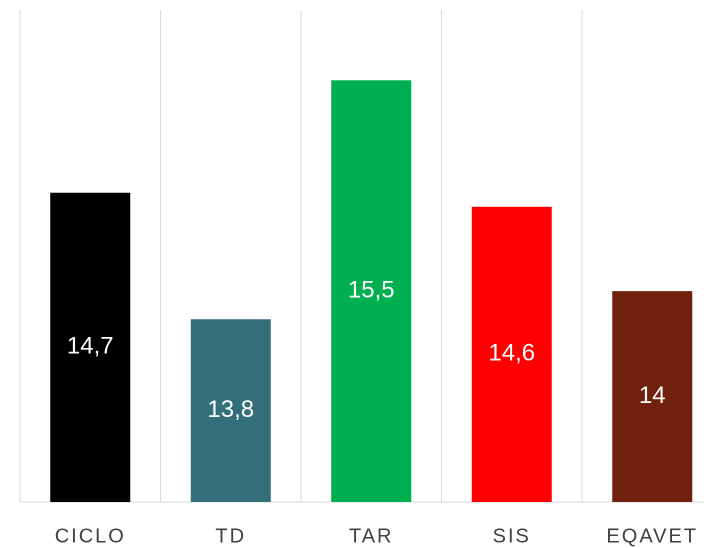 The width and height of the screenshot is (704, 548). I want to click on data-label: 14,6, so click(511, 353).